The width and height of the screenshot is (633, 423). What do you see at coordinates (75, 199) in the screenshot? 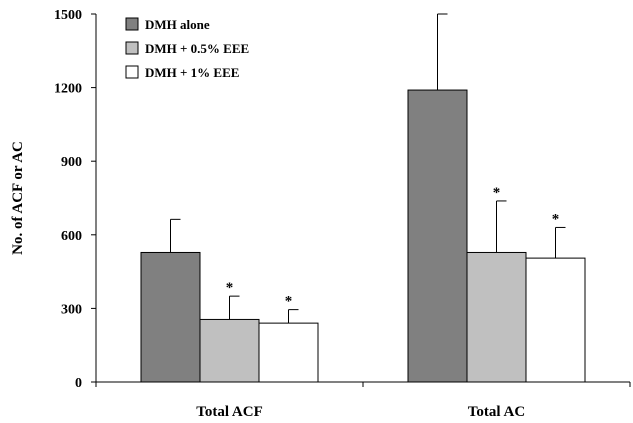
I see `y-axis: 0 300 600 900 1200 1500` at bounding box center [75, 199].